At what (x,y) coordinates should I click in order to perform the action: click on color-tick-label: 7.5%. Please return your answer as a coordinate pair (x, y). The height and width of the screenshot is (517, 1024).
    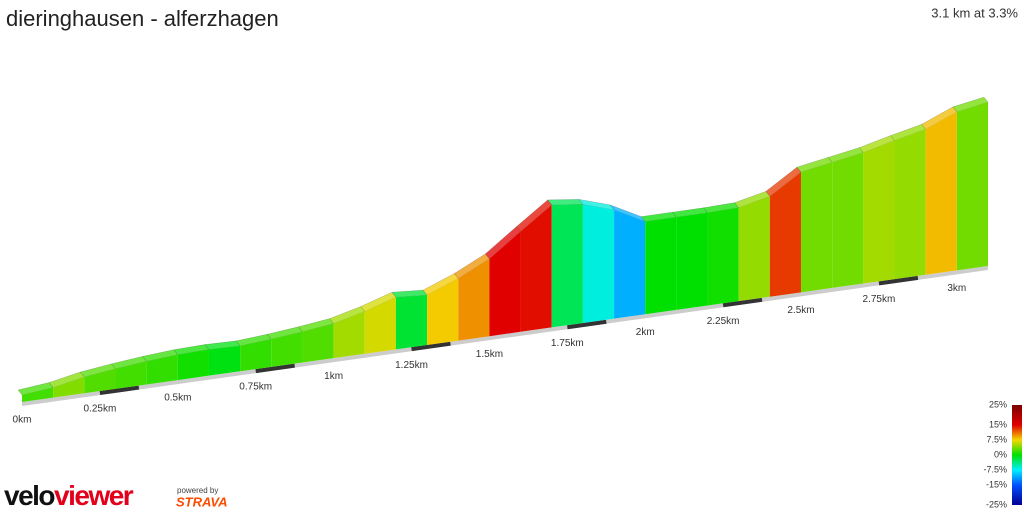
    Looking at the image, I should click on (996, 439).